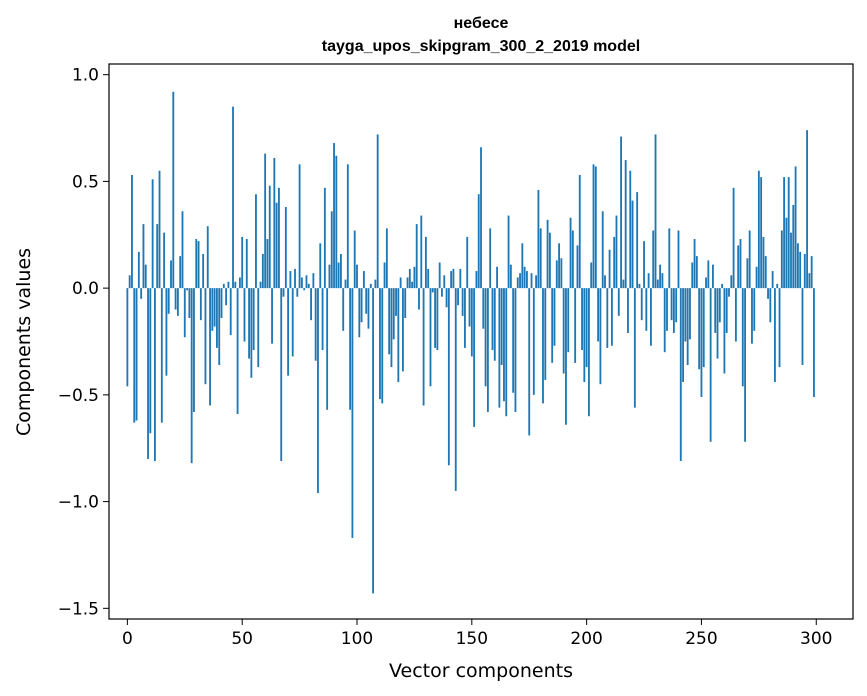 The height and width of the screenshot is (696, 867). What do you see at coordinates (586, 639) in the screenshot?
I see `x-tick-label: 200` at bounding box center [586, 639].